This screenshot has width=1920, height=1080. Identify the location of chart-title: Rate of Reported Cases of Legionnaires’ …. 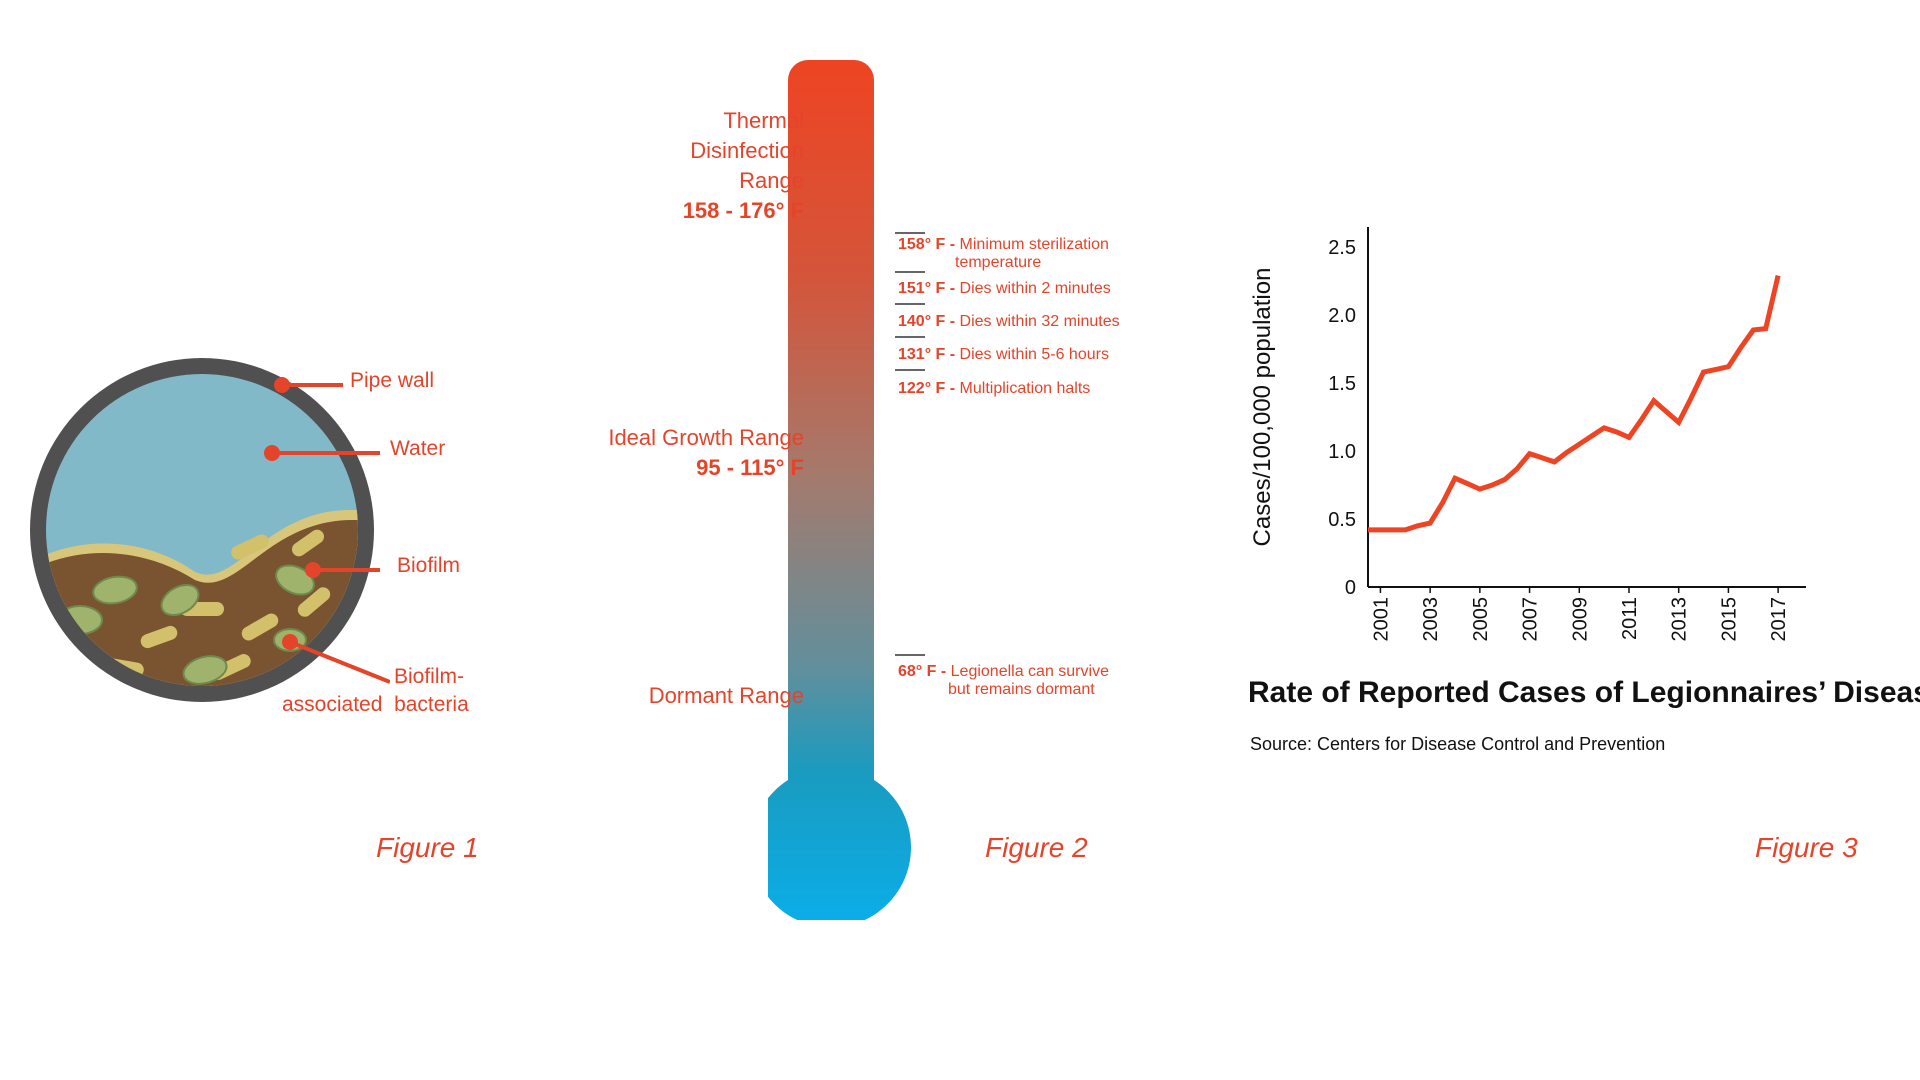
(1584, 692).